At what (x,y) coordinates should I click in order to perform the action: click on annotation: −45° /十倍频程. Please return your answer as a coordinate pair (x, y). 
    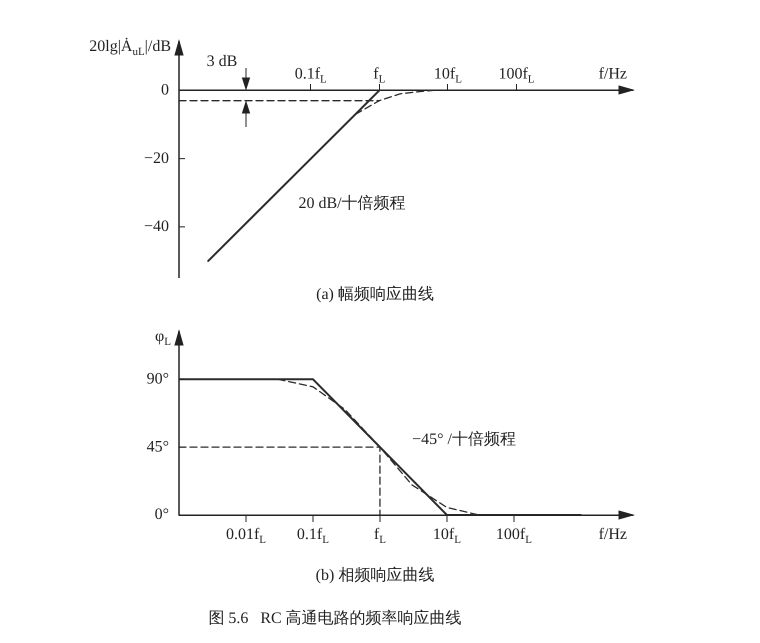
    Looking at the image, I should click on (464, 439).